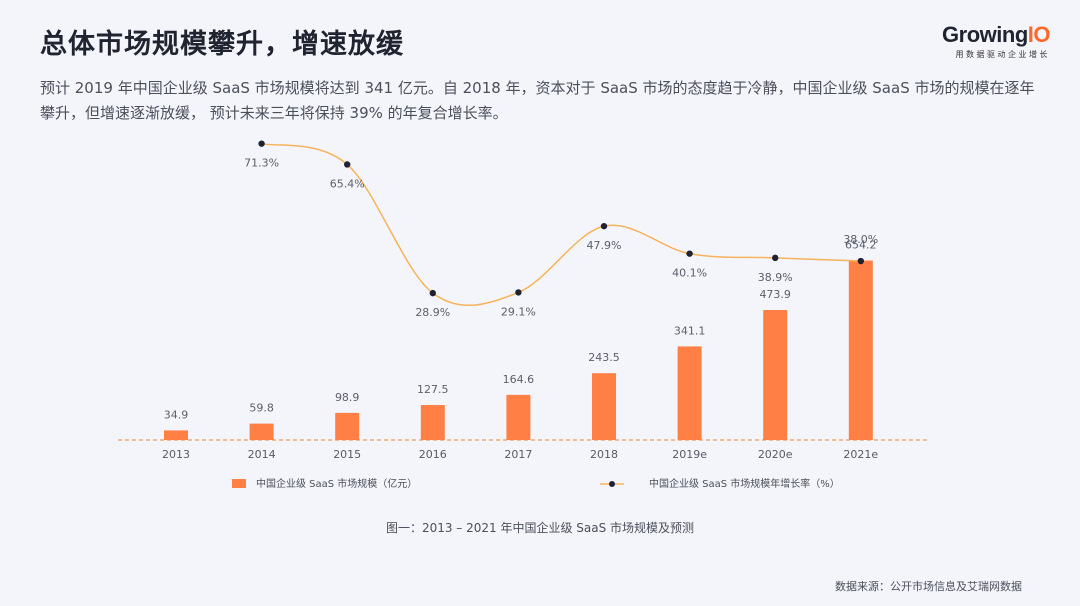 The width and height of the screenshot is (1080, 606). What do you see at coordinates (775, 375) in the screenshot?
I see `bar-2020e` at bounding box center [775, 375].